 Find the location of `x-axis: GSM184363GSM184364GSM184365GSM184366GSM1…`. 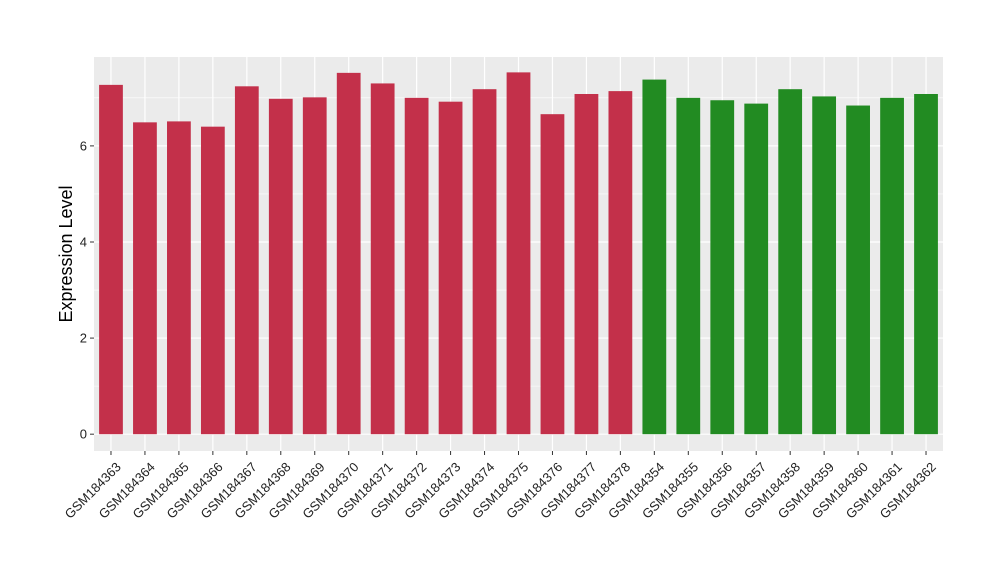

x-axis: GSM184363GSM184364GSM184365GSM184366GSM1… is located at coordinates (500, 486).